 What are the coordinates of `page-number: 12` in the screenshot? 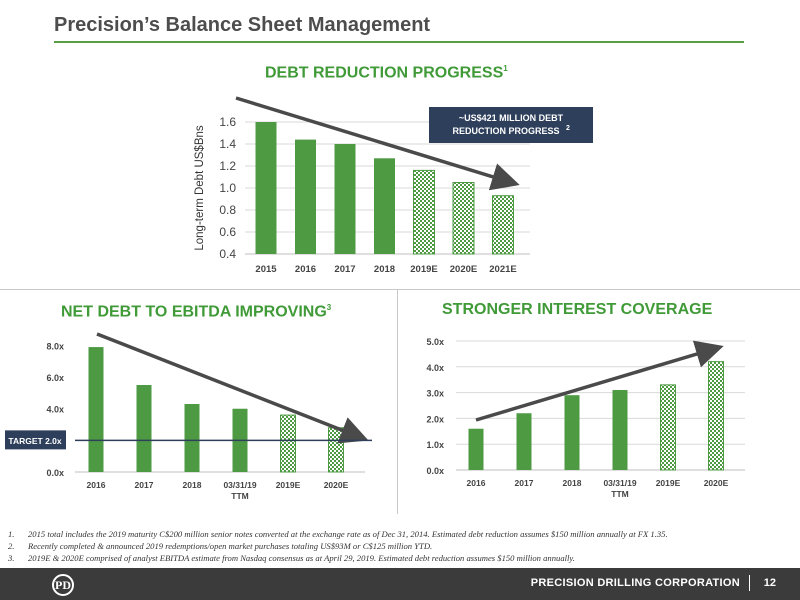 It's located at (769, 583).